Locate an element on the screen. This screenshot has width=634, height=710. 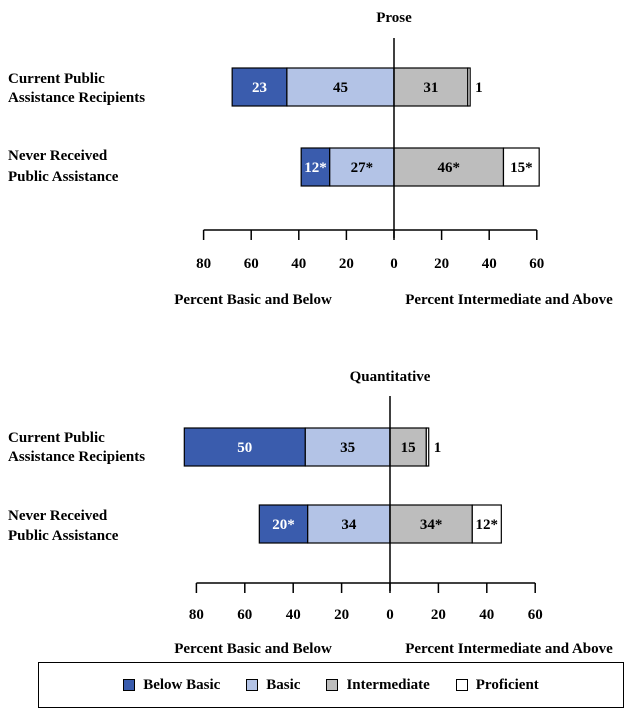
bar-prose-0-basic is located at coordinates (340, 87).